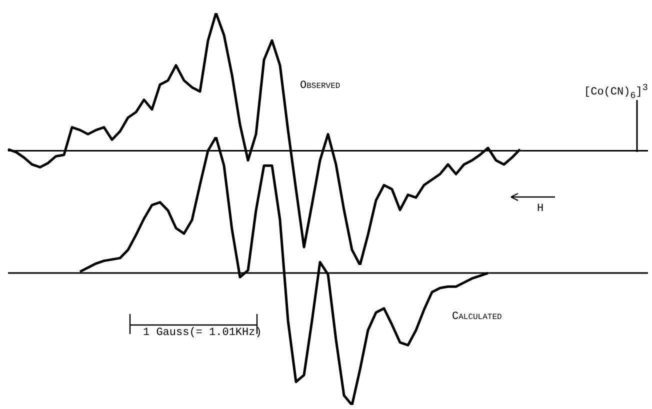 This screenshot has width=652, height=409. What do you see at coordinates (202, 333) in the screenshot?
I see `annotation: 1 Gauss(= 1.01KHz)` at bounding box center [202, 333].